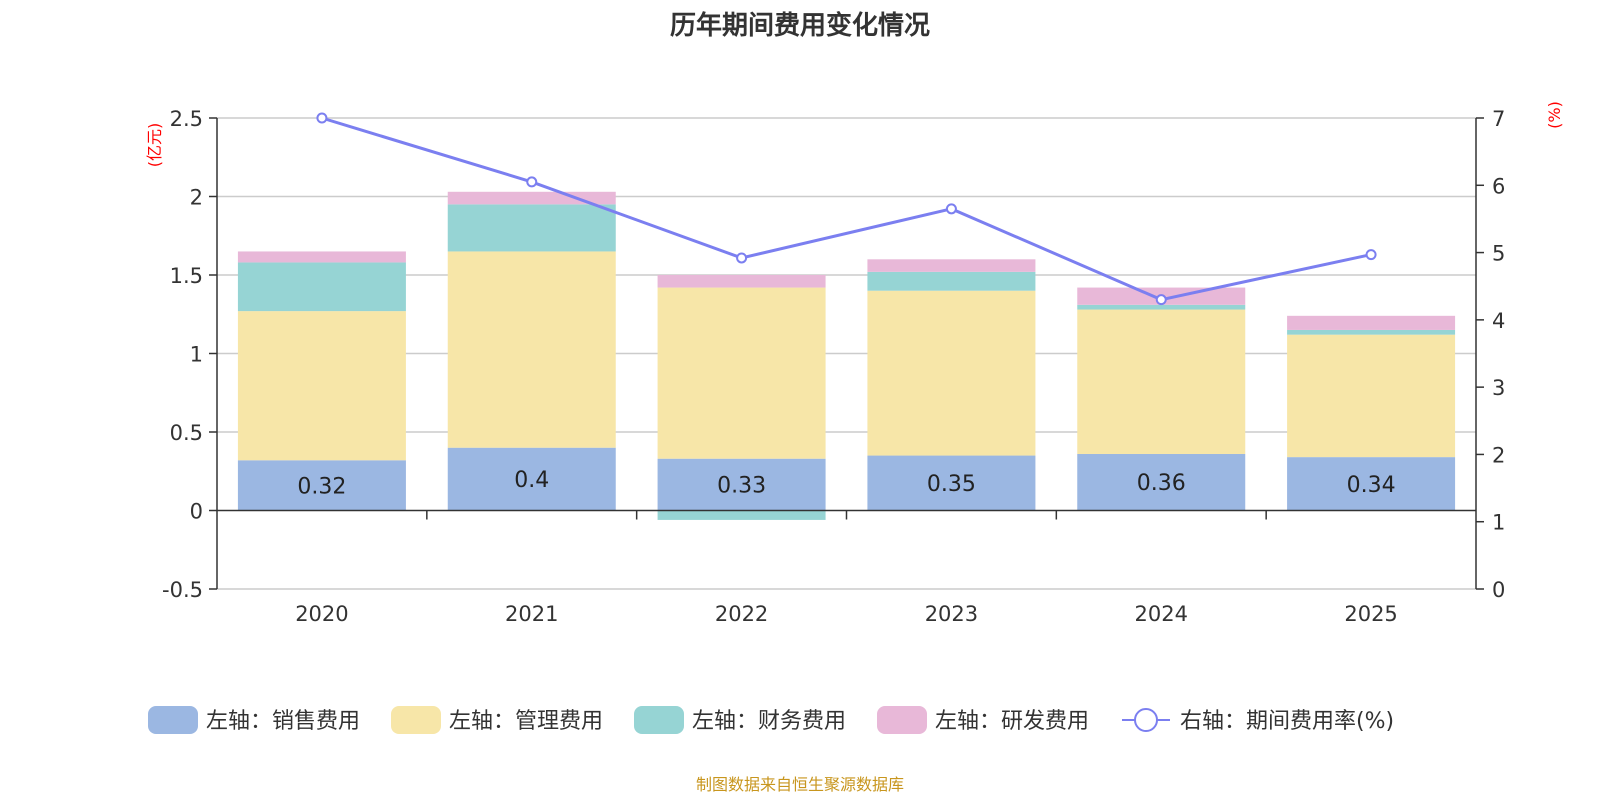 This screenshot has width=1600, height=800. I want to click on data-label: 0.4, so click(531, 480).